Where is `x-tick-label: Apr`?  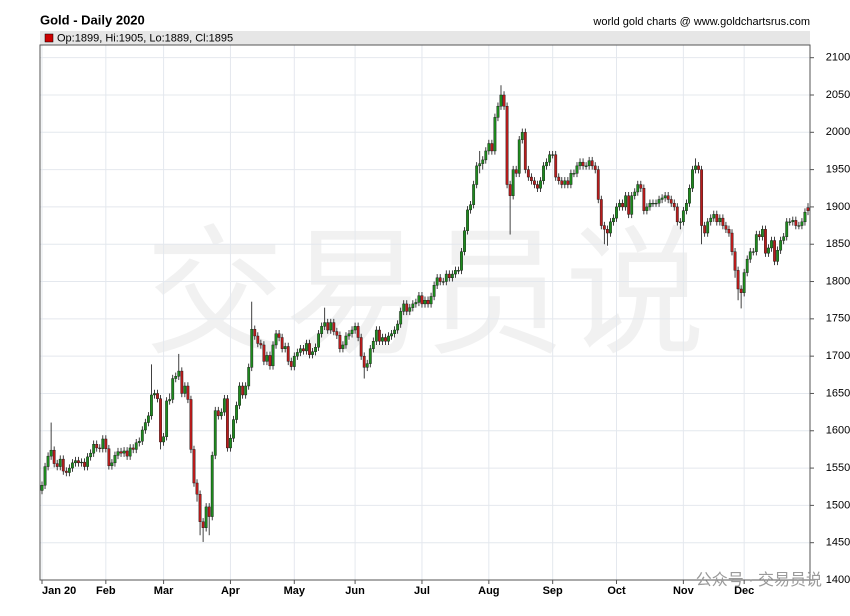 x-tick-label: Apr is located at coordinates (231, 591).